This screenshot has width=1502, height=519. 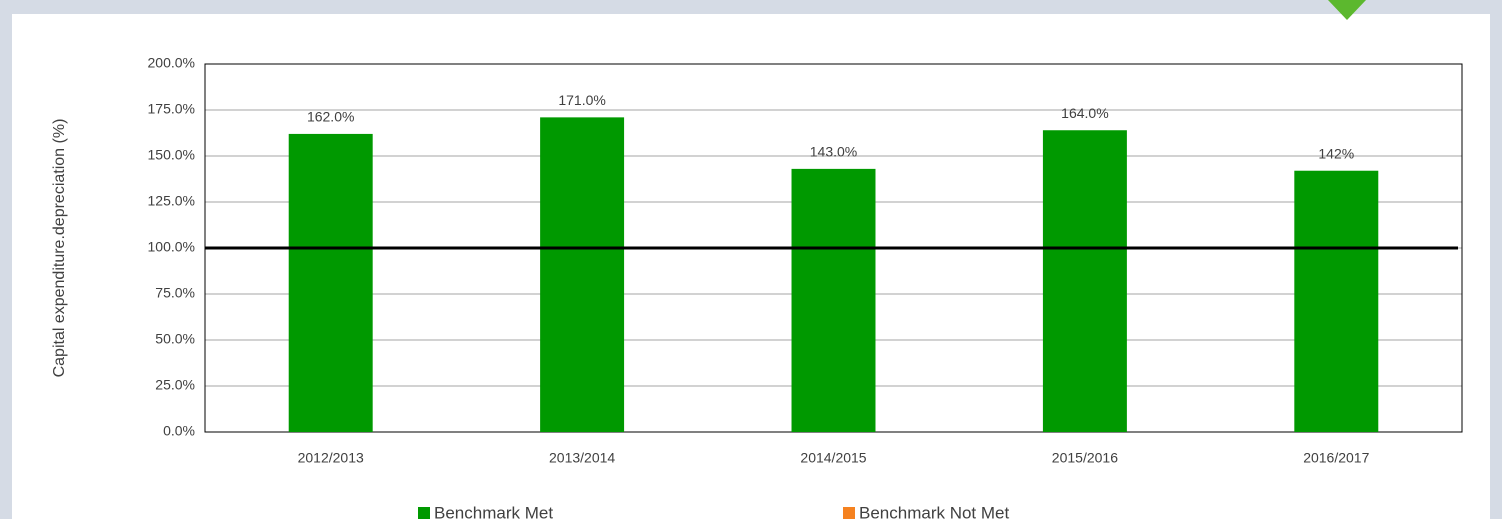 I want to click on y-tick-label: 100.0%, so click(x=171, y=247).